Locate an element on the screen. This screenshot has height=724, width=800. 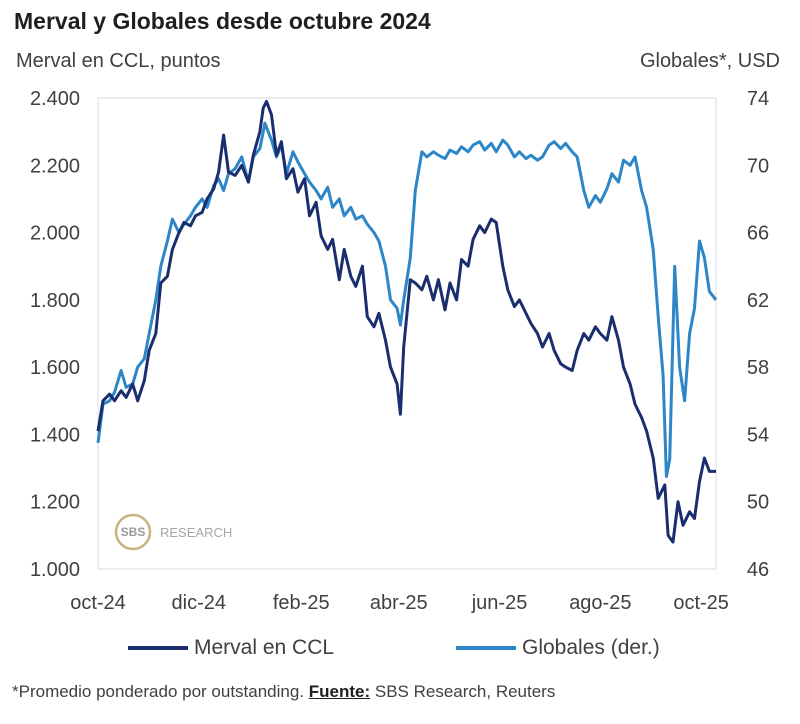
watermark-text: RESEARCH is located at coordinates (196, 532).